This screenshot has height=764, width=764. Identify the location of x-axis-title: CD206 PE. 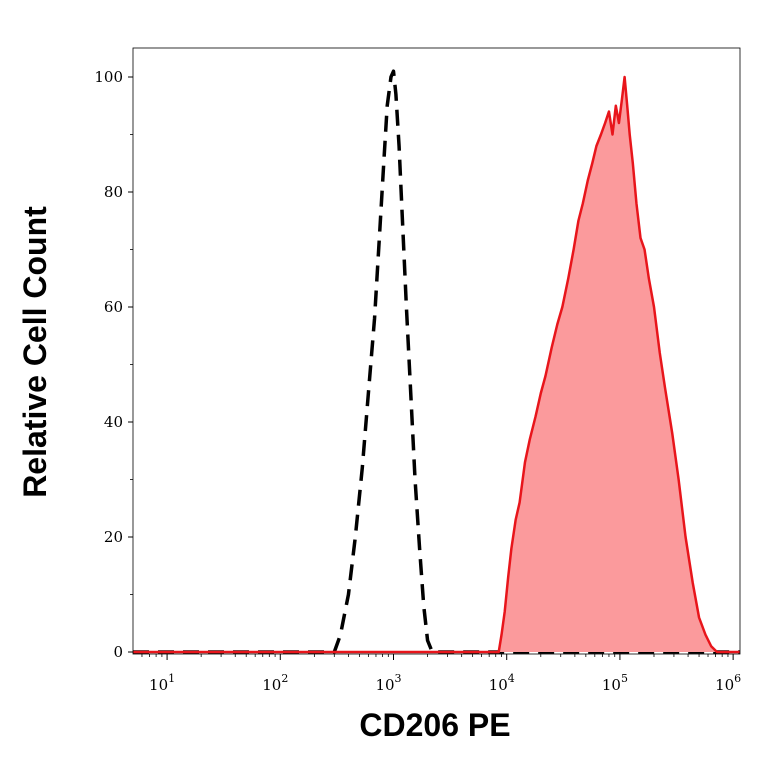
(434, 725).